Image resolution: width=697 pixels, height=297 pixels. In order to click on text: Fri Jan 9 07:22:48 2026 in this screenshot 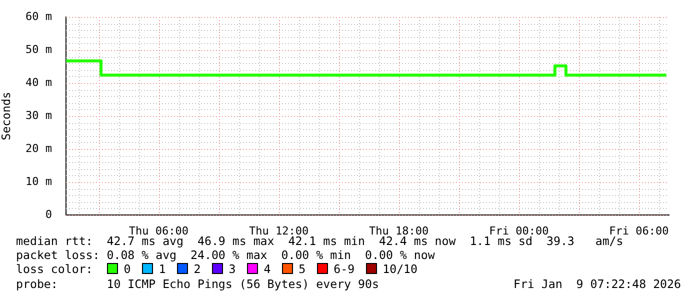, I will do `click(597, 284)`.